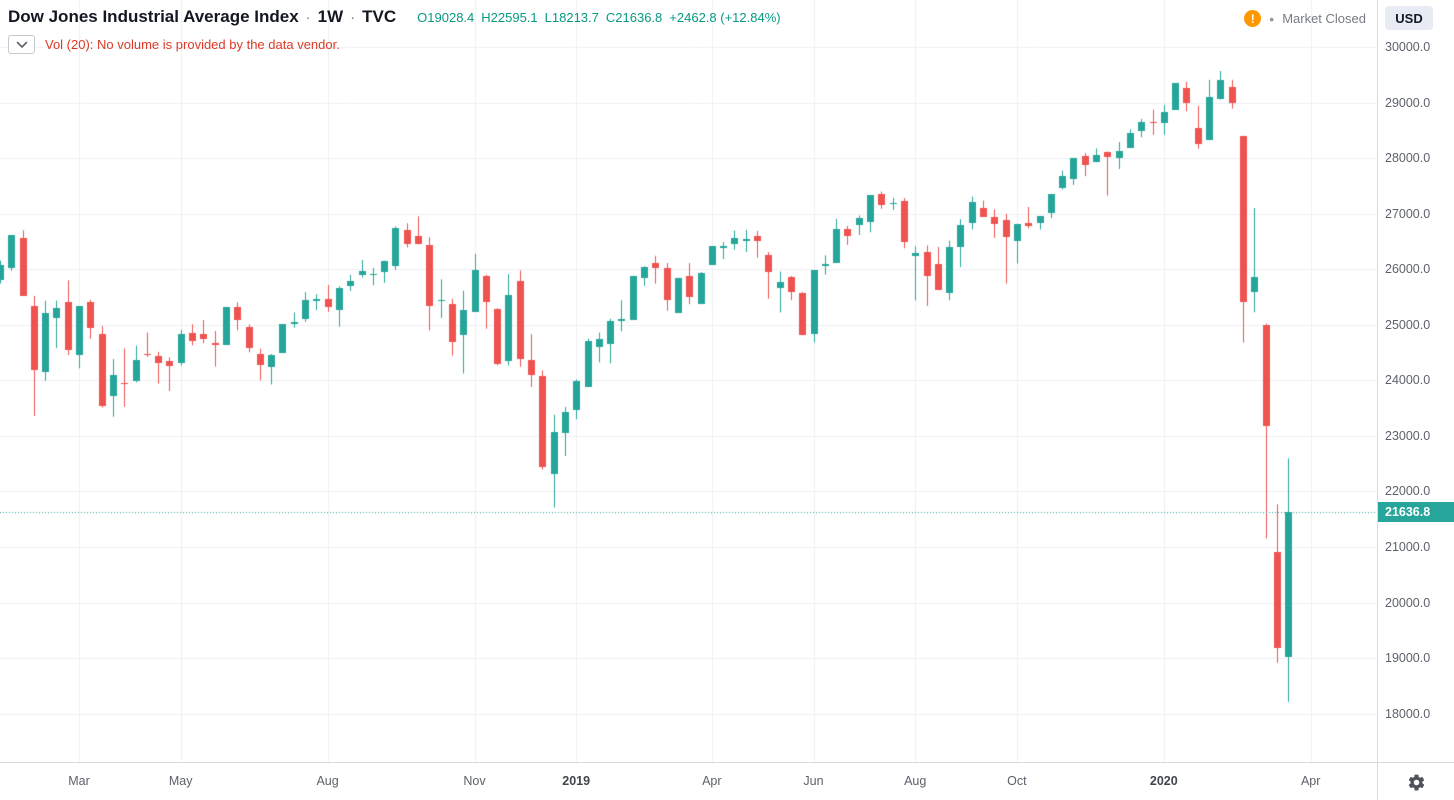 This screenshot has width=1454, height=800. Describe the element at coordinates (509, 17) in the screenshot. I see `high-value: H22595.1` at that location.